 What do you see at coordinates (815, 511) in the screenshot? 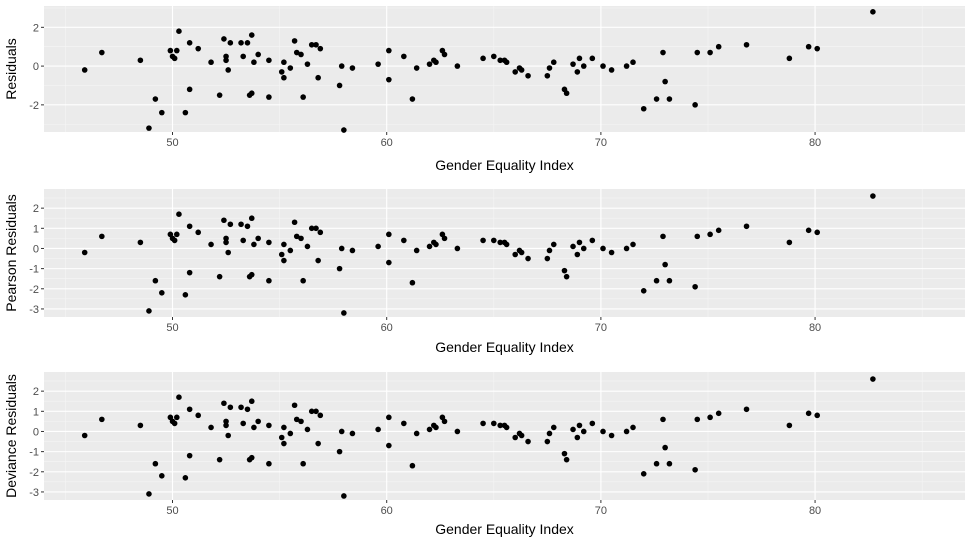
I see `x-tick-label: 80` at bounding box center [815, 511].